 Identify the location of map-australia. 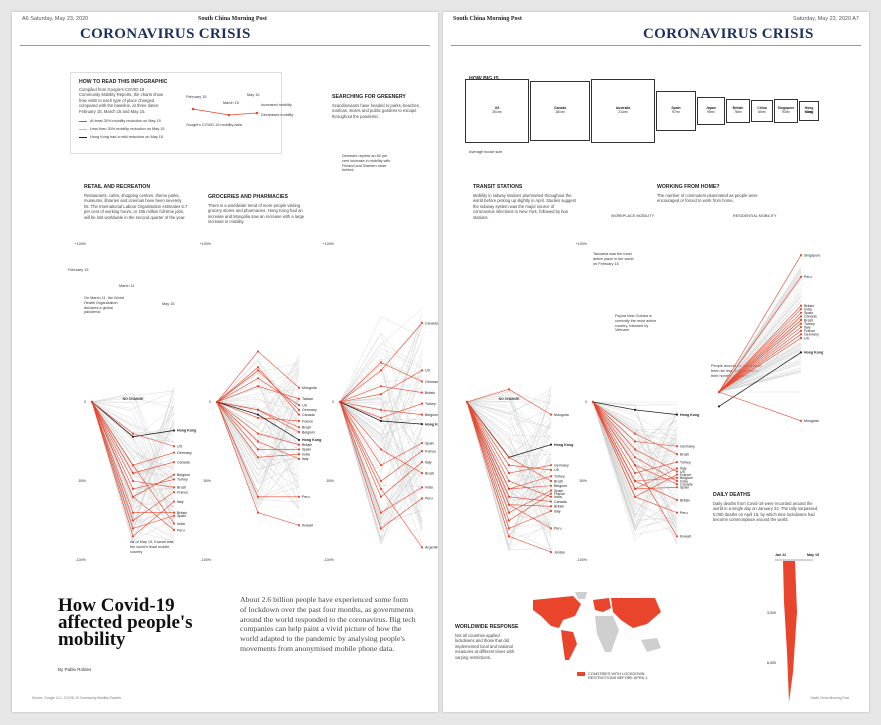
(651, 645).